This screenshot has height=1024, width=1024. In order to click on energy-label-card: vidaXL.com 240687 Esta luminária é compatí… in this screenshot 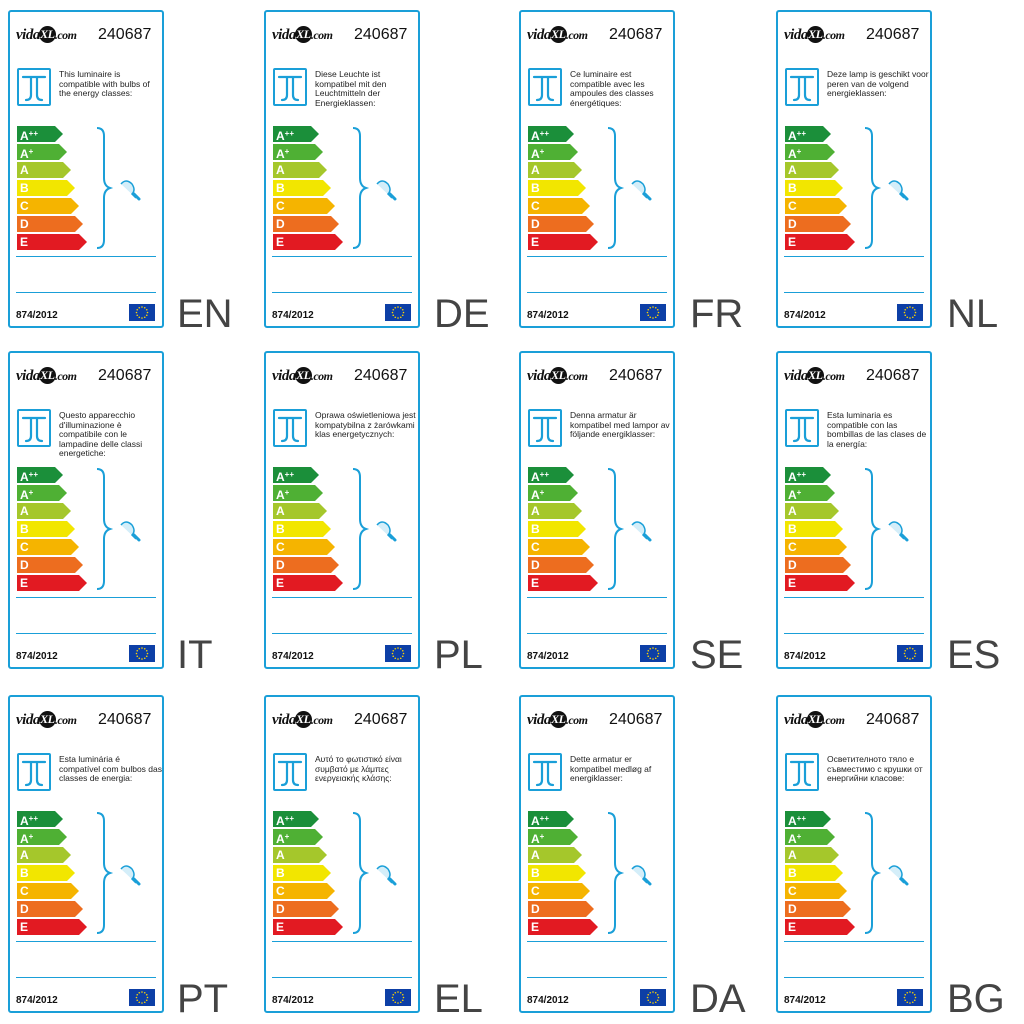, I will do `click(86, 854)`.